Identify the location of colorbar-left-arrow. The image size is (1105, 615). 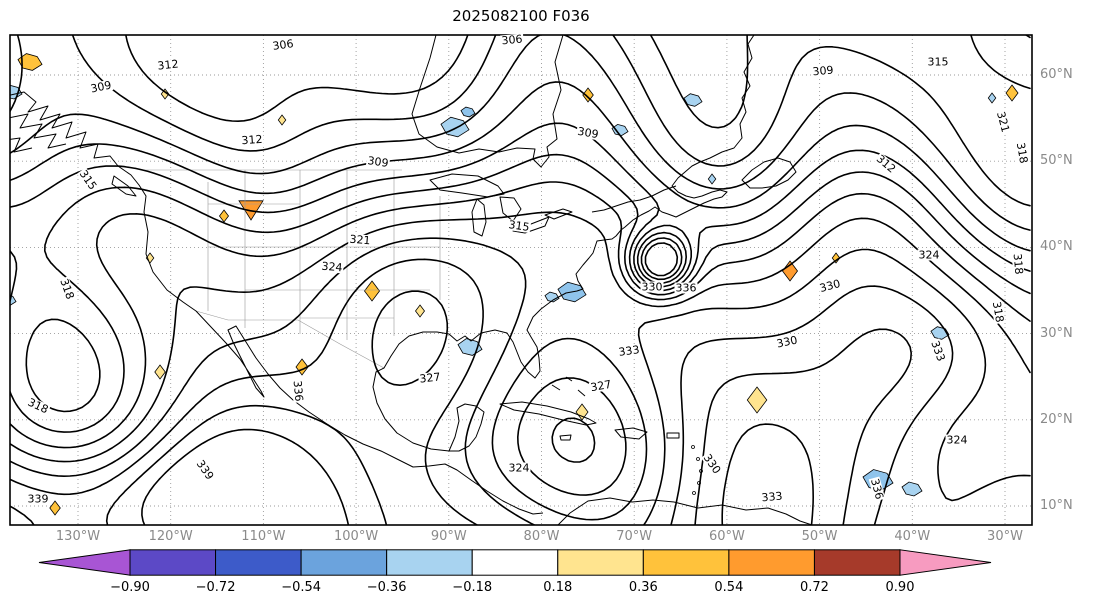
(84, 562).